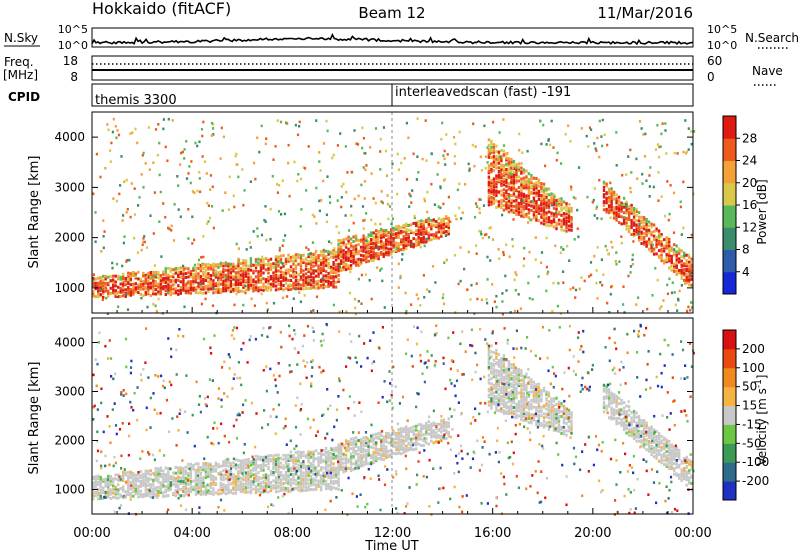  I want to click on nsky-panel: N.Sky 10^5 10^0 10^5 10^0 N.Search, so click(401, 37).